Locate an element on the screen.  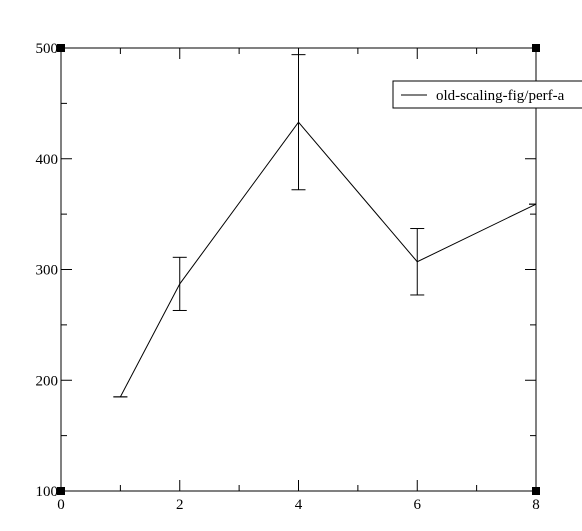
y-axis-tick-labels: 100 200 300 400 500 is located at coordinates (47, 270).